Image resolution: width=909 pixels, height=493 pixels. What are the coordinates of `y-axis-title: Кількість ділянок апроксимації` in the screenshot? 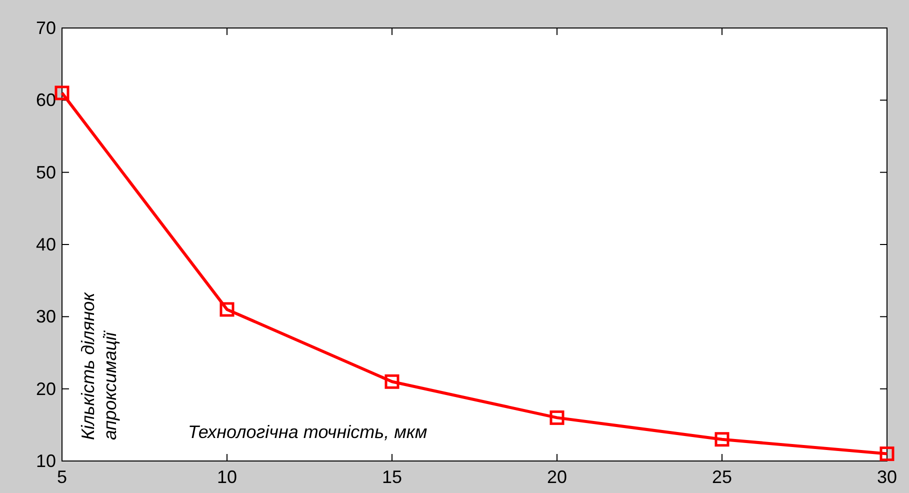 It's located at (99, 365).